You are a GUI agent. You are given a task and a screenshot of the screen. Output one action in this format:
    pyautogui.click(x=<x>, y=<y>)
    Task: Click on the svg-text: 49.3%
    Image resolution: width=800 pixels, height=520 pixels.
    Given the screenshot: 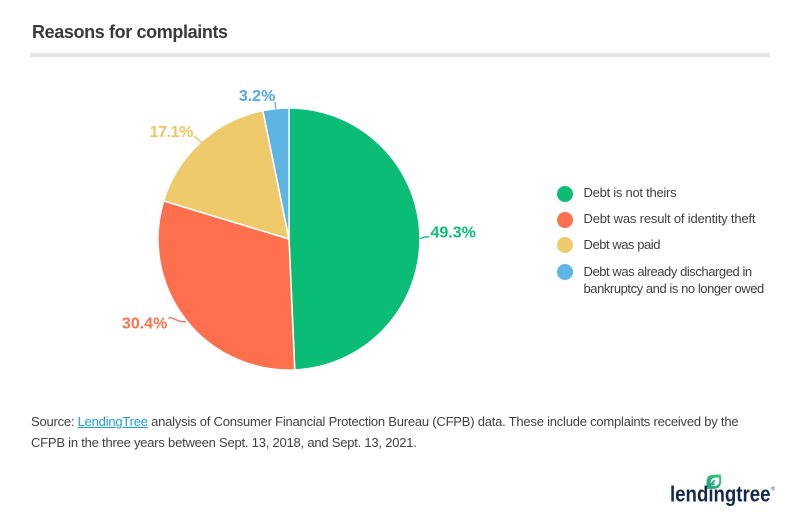 What is the action you would take?
    pyautogui.click(x=453, y=233)
    